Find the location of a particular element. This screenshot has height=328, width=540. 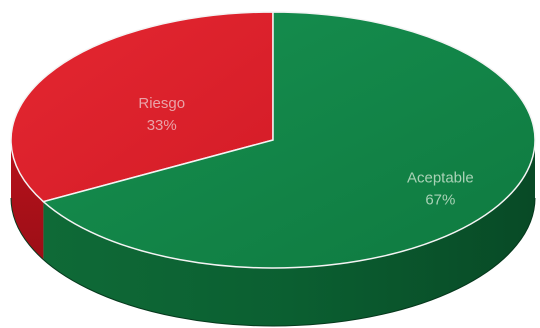

slice-label-aceptable: Aceptable is located at coordinates (440, 177).